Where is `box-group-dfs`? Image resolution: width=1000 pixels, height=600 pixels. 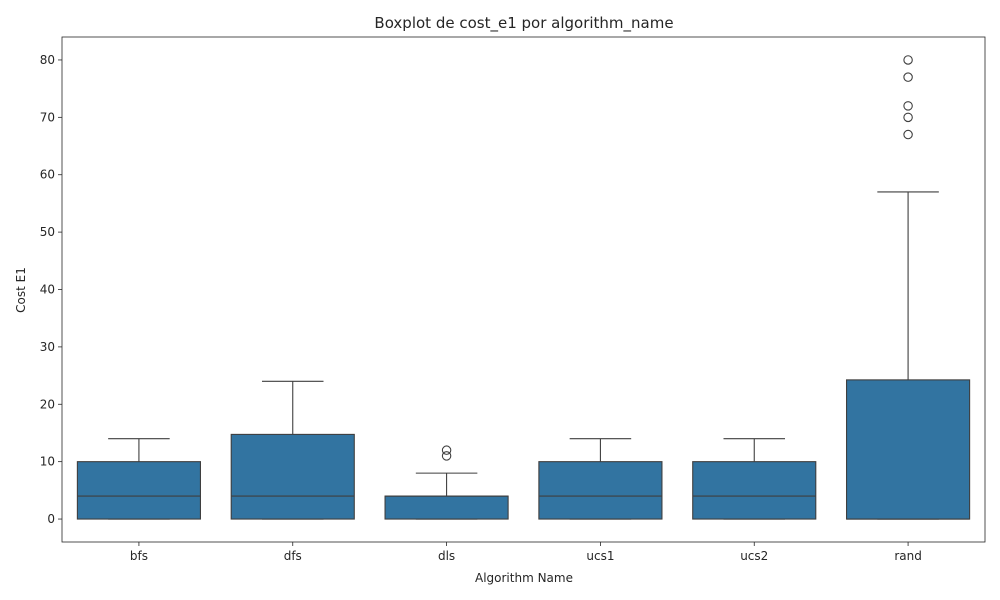
box-group-dfs is located at coordinates (292, 450).